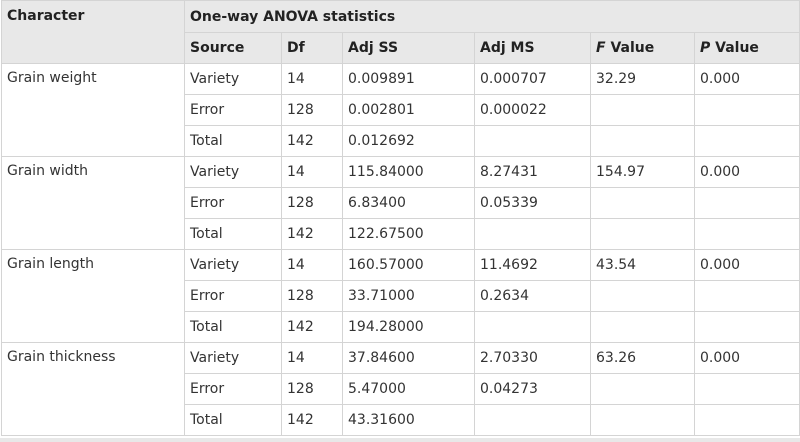 This screenshot has width=800, height=442. I want to click on table-row: Total 142 122.67500, so click(401, 234).